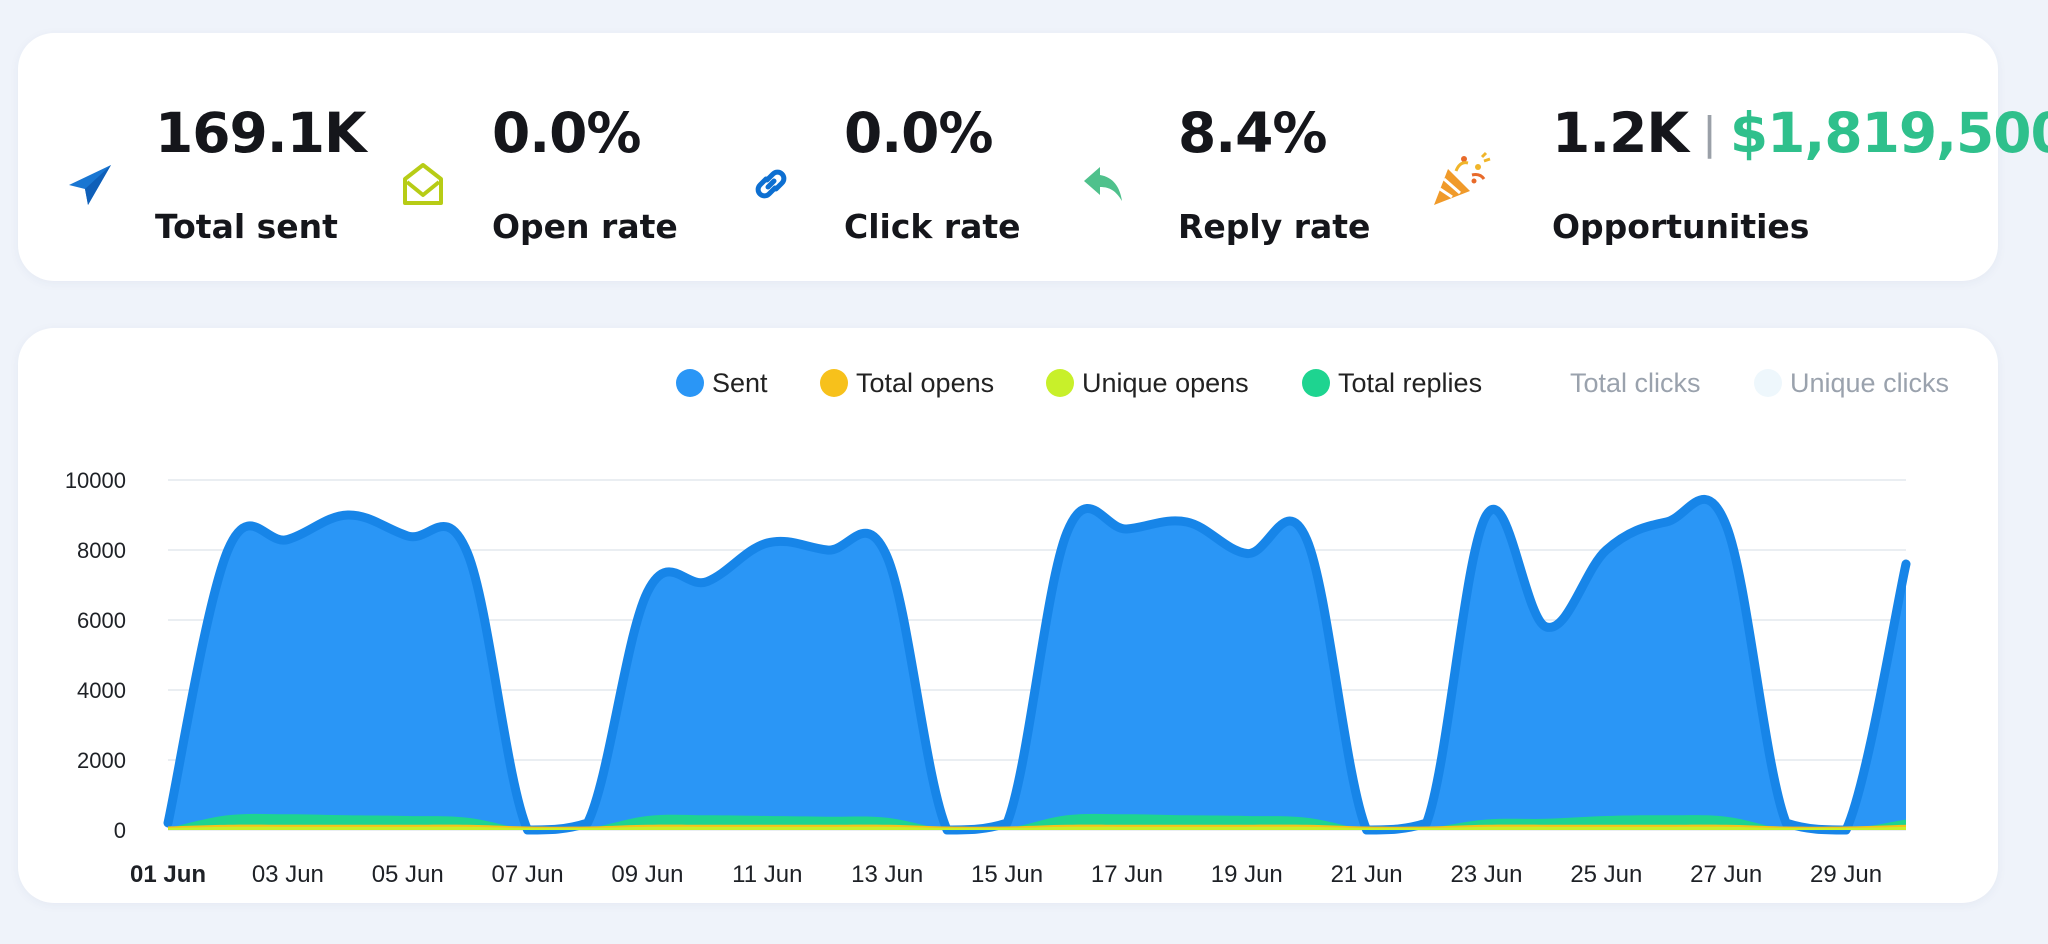 This screenshot has width=2048, height=944. Describe the element at coordinates (740, 382) in the screenshot. I see `legend-label: Sent` at that location.